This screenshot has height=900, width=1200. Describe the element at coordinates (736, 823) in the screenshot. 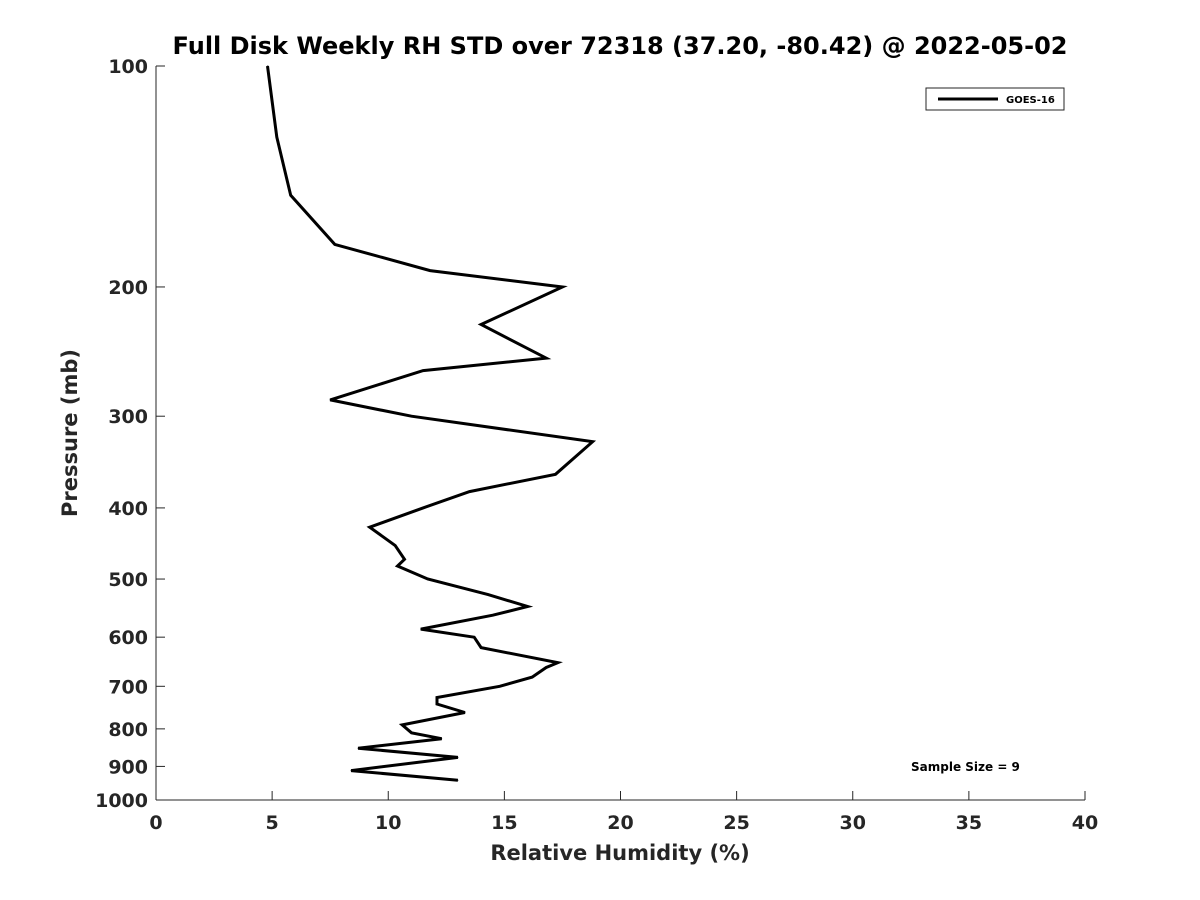

I see `x-tick-label: 25` at that location.